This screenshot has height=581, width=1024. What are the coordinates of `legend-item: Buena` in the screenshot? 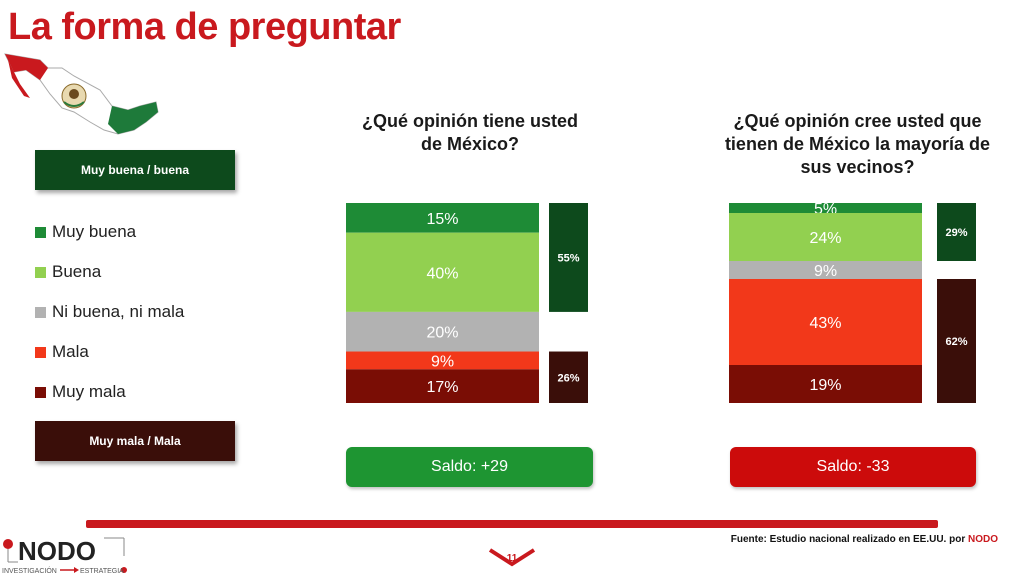 It's located at (109, 272).